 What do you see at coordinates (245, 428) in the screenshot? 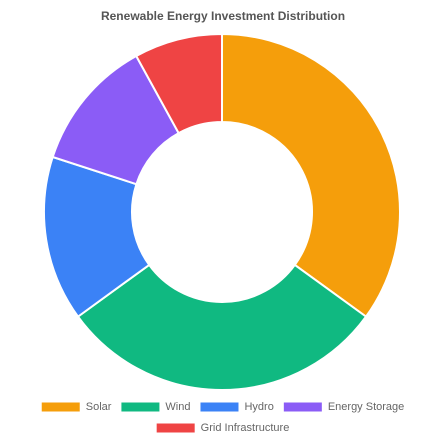
I see `legend-label: Grid Infrastructure` at bounding box center [245, 428].